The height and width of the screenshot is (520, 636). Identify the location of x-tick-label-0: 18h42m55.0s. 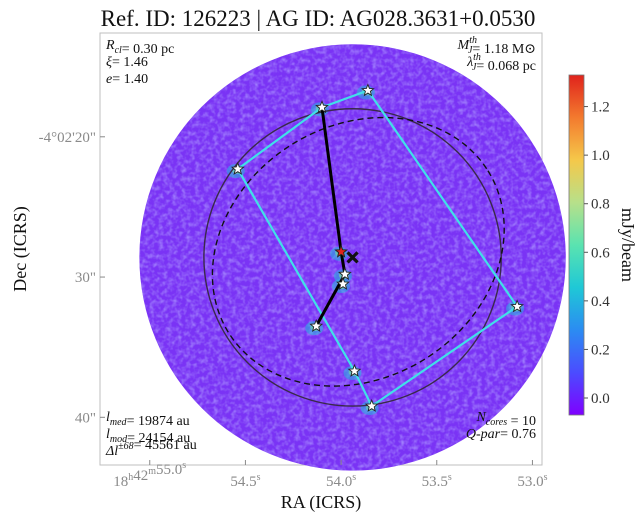
(149, 475).